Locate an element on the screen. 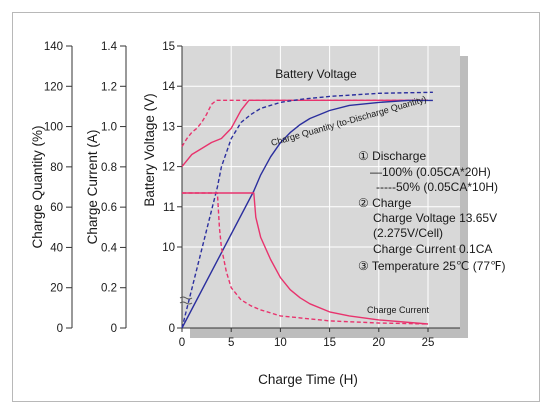  axis-break-mark is located at coordinates (186, 300).